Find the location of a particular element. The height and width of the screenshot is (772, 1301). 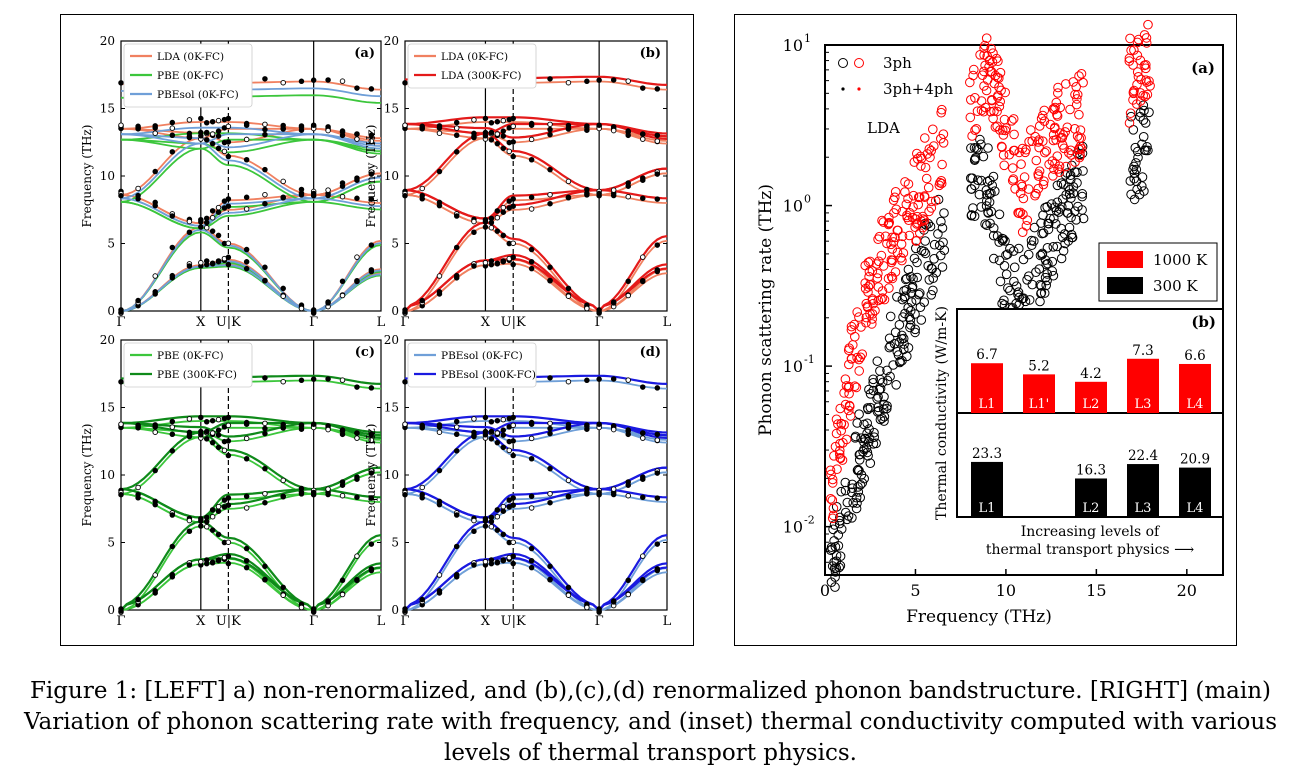

y-tick-label: 15 is located at coordinates (107, 408).